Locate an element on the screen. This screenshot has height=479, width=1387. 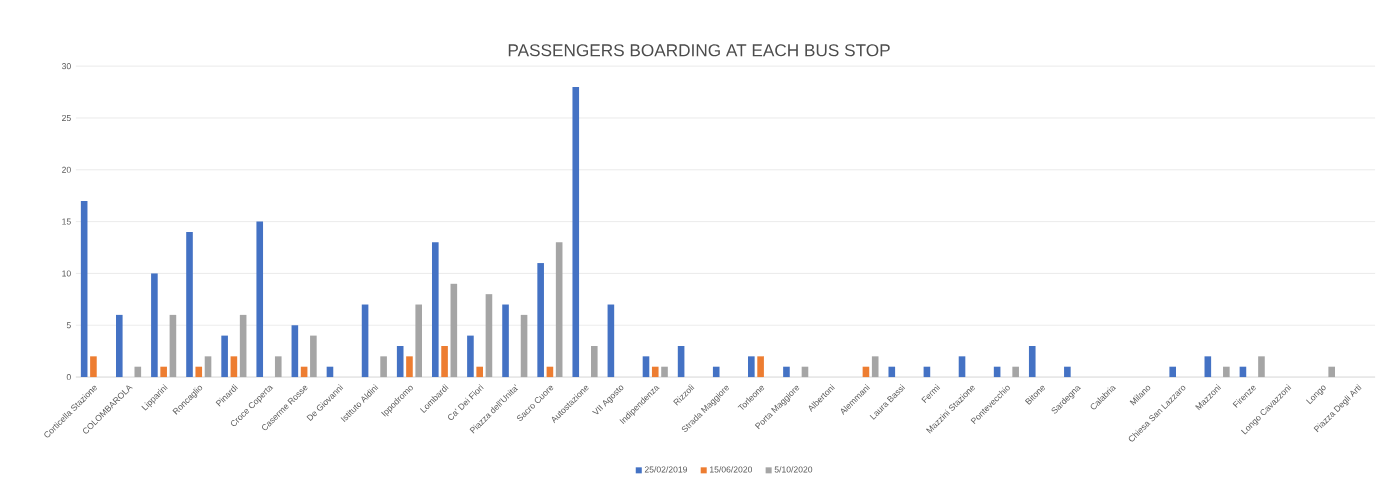
y-tick-label: 30 is located at coordinates (66, 66).